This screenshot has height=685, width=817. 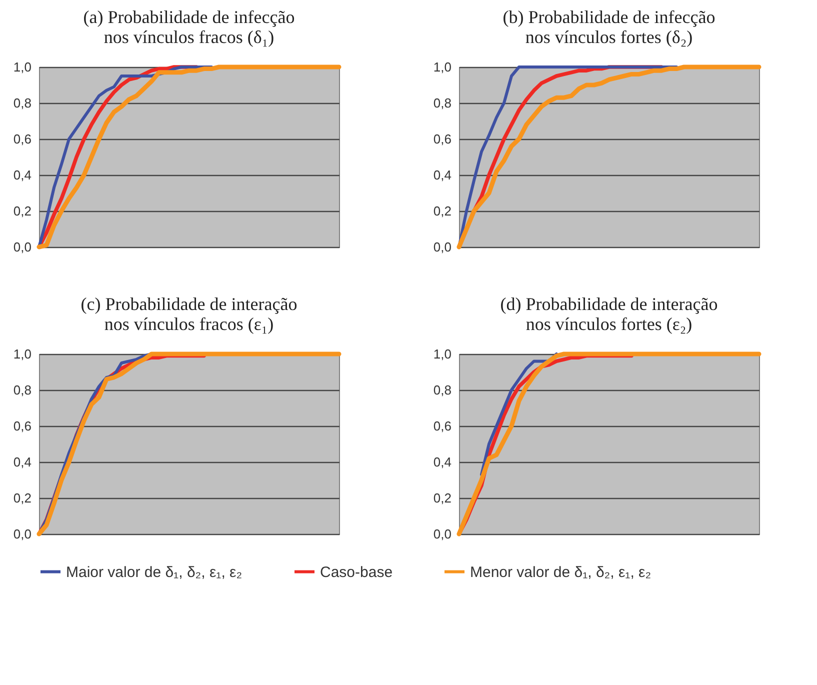 What do you see at coordinates (189, 27) in the screenshot?
I see `chart-title: (a) Probabilidade de infecção nos vínculos fracos (δ₁)` at bounding box center [189, 27].